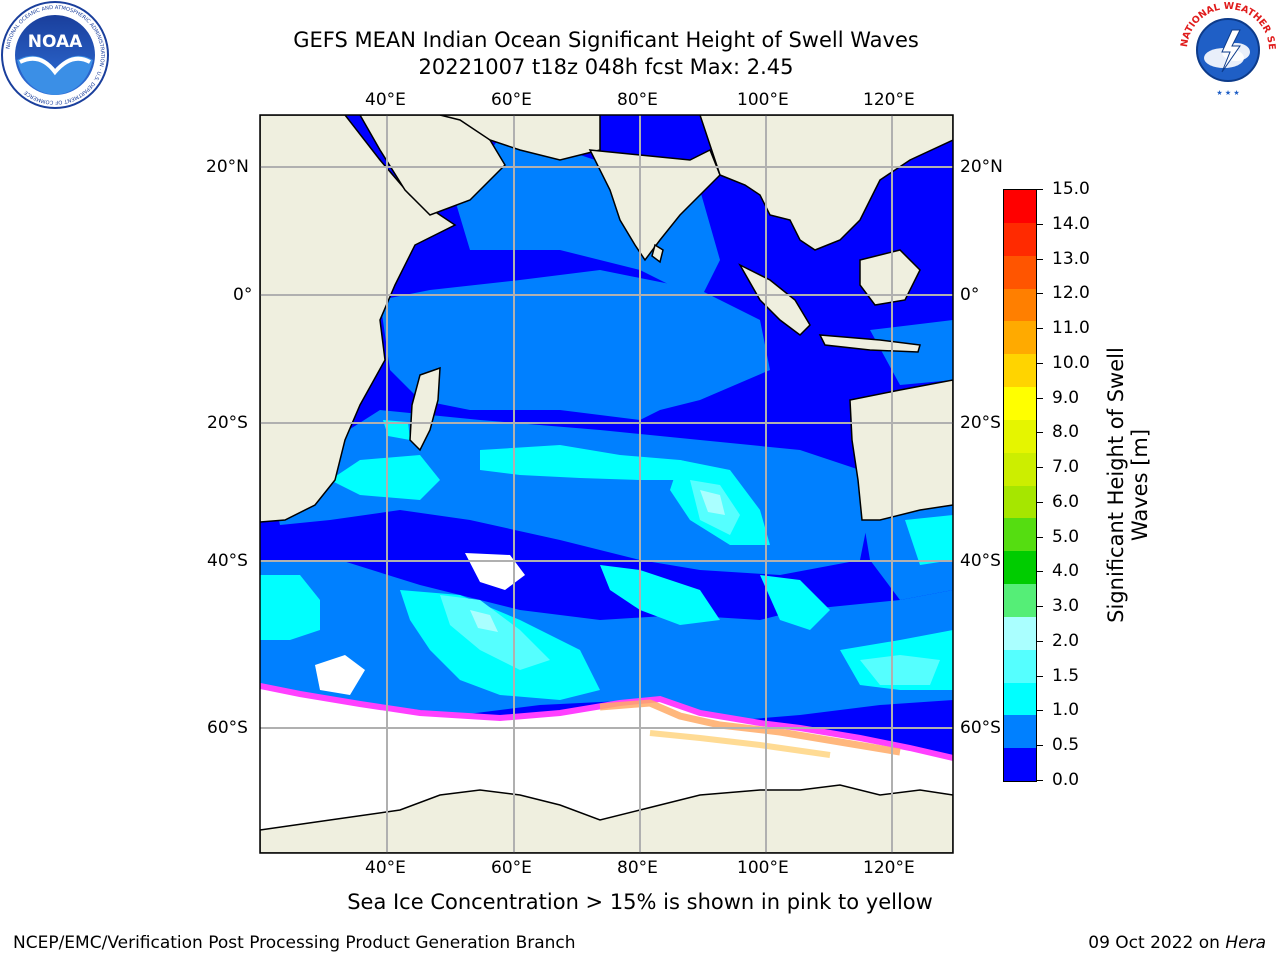 The image size is (1280, 960). I want to click on lon-label-top-120e: 120°E, so click(889, 100).